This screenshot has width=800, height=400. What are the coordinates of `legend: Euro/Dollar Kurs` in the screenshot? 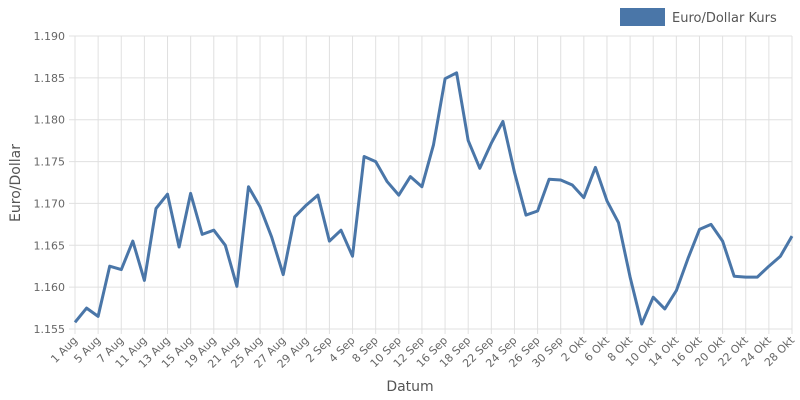 It's located at (698, 17).